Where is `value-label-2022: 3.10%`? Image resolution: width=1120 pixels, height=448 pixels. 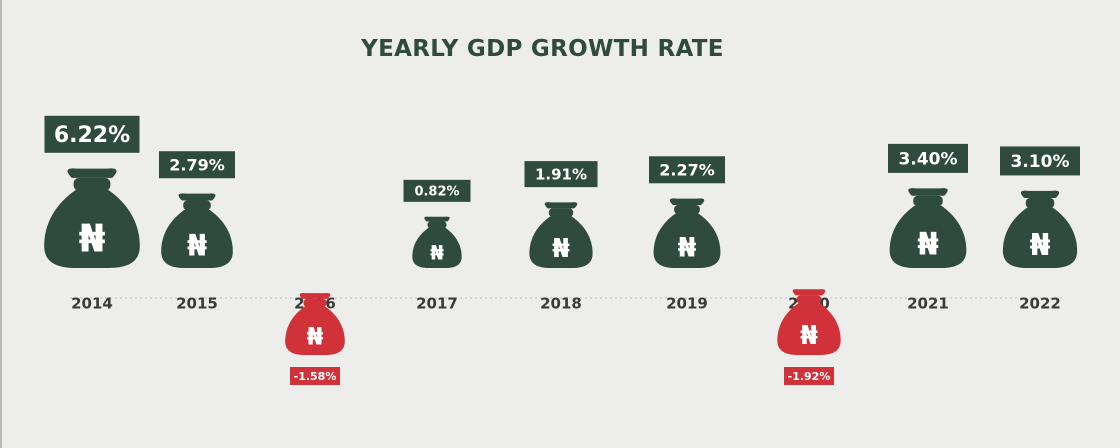 value-label-2022: 3.10% is located at coordinates (1040, 162).